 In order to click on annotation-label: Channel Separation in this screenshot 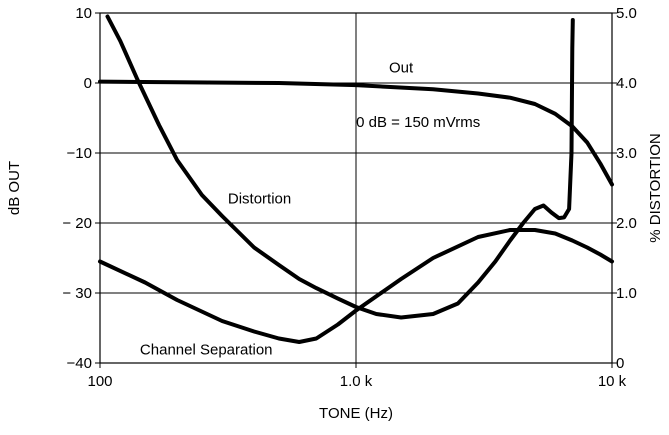, I will do `click(206, 350)`.